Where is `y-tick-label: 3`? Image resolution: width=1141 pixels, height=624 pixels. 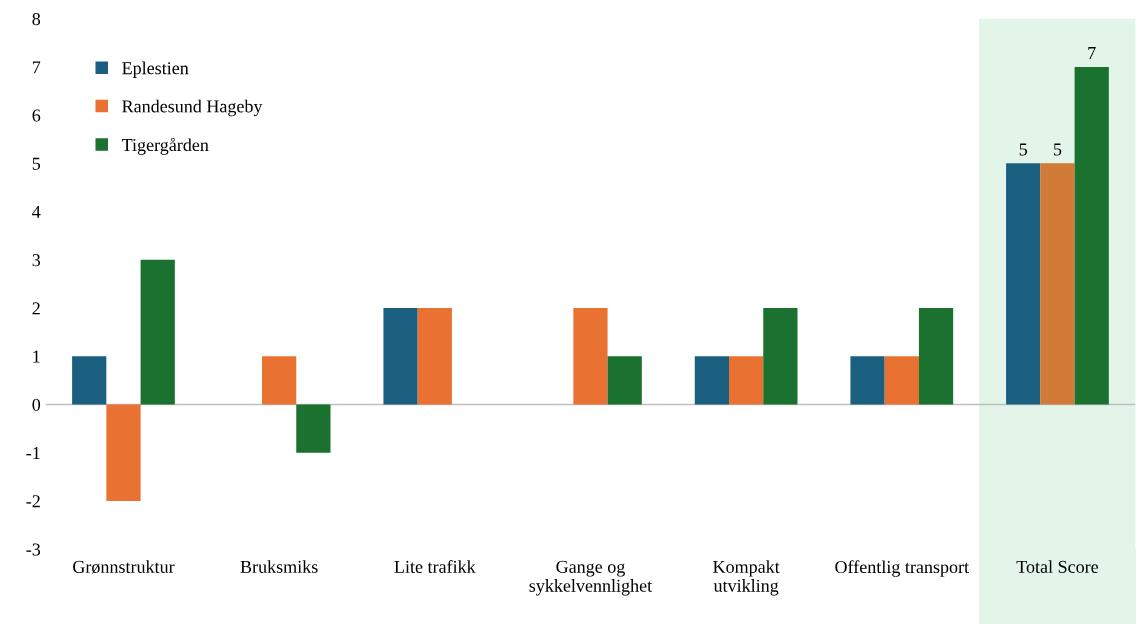
y-tick-label: 3 is located at coordinates (36, 260).